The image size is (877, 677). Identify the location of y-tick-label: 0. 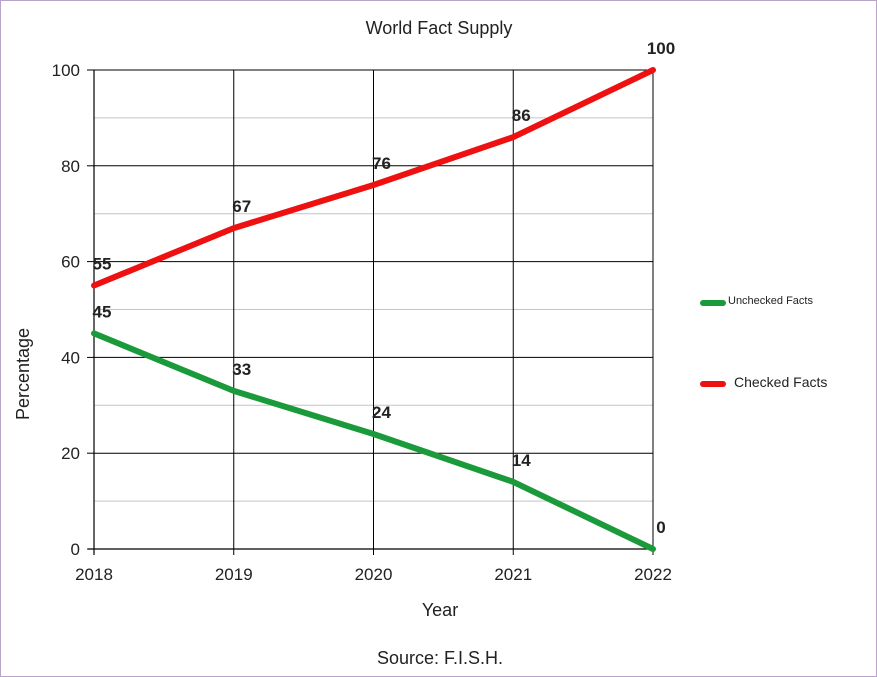
(75, 549).